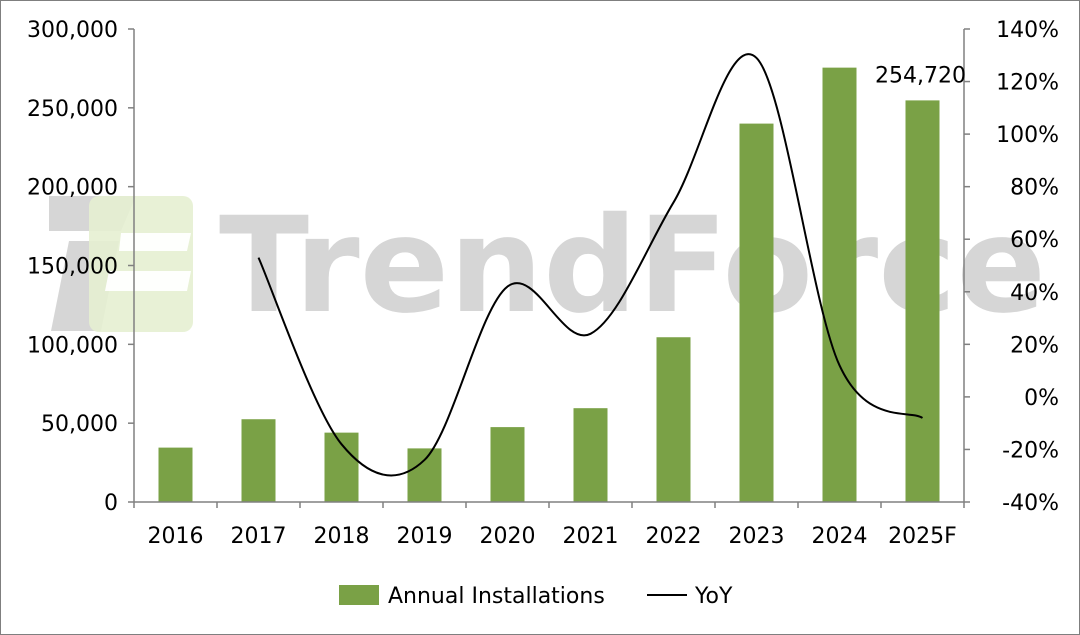 The image size is (1080, 635). Describe the element at coordinates (72, 188) in the screenshot. I see `left-tick-label: 200,000` at that location.